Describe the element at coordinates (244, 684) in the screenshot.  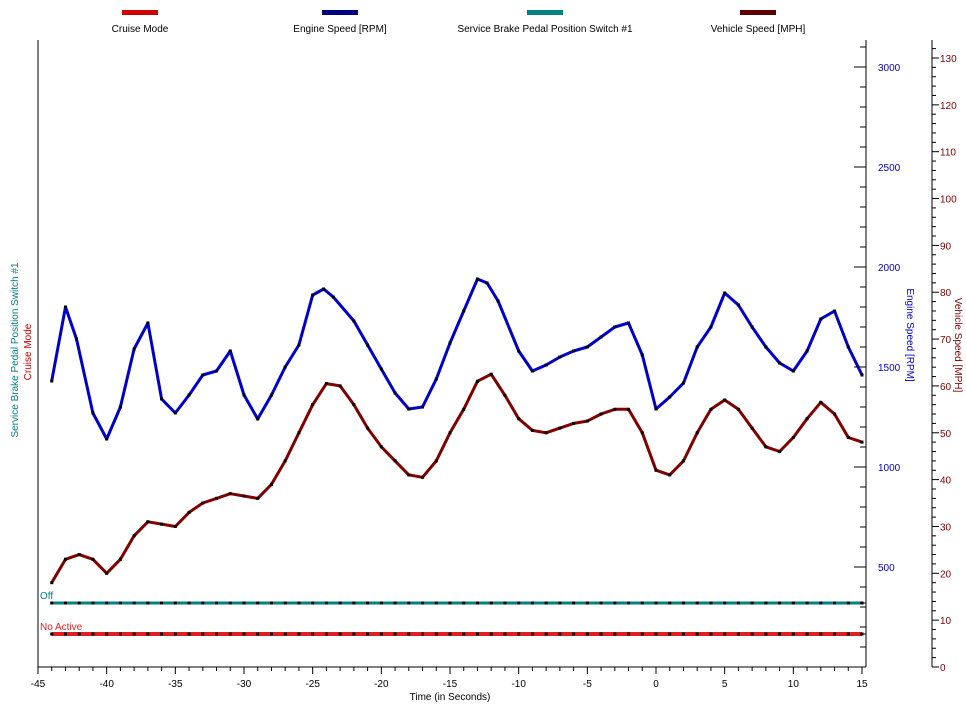
I see `x-tick-label: -30` at that location.